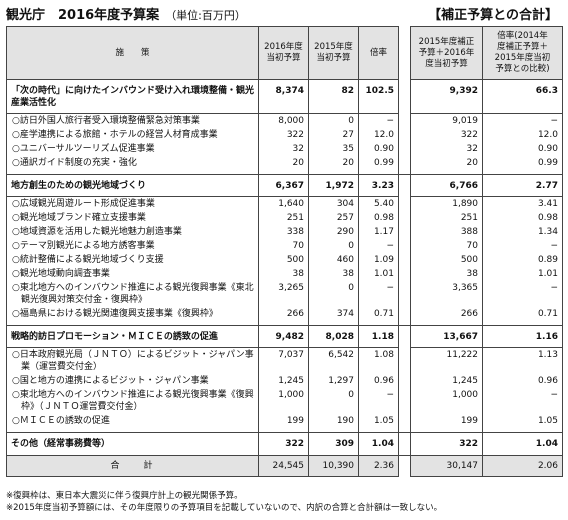 Image resolution: width=568 pixels, height=520 pixels. Describe the element at coordinates (333, 203) in the screenshot. I see `cell: 304` at that location.